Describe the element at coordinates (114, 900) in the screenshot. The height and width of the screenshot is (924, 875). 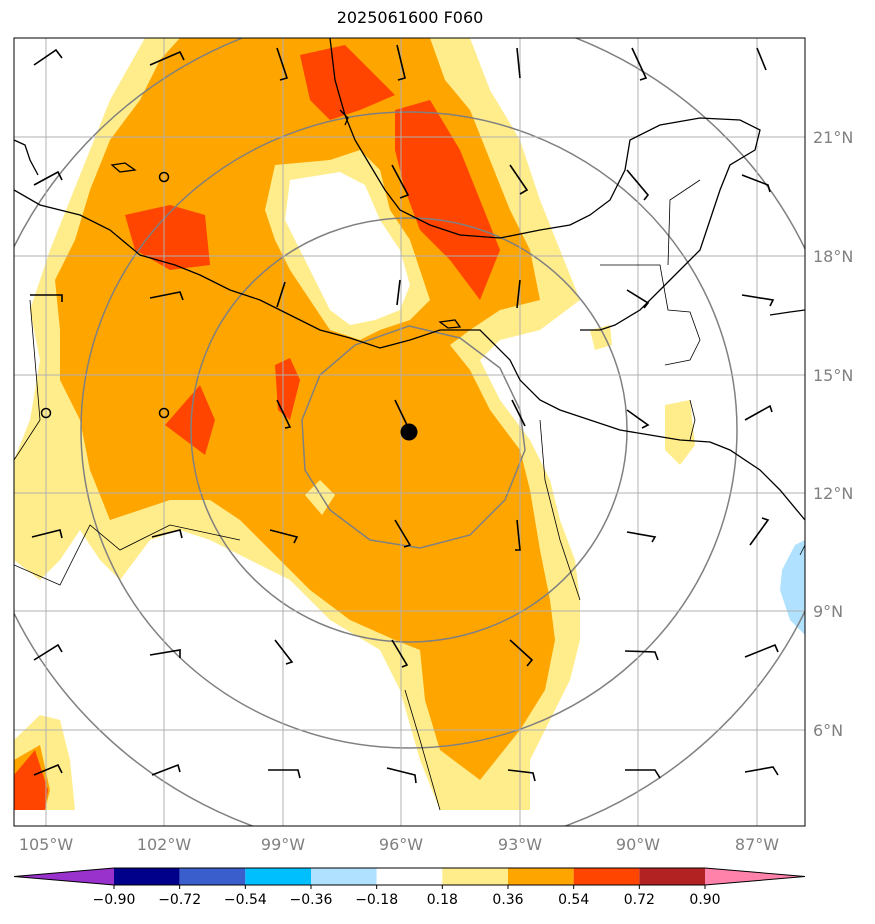
I see `colorbar-tick-label: −0.90` at that location.